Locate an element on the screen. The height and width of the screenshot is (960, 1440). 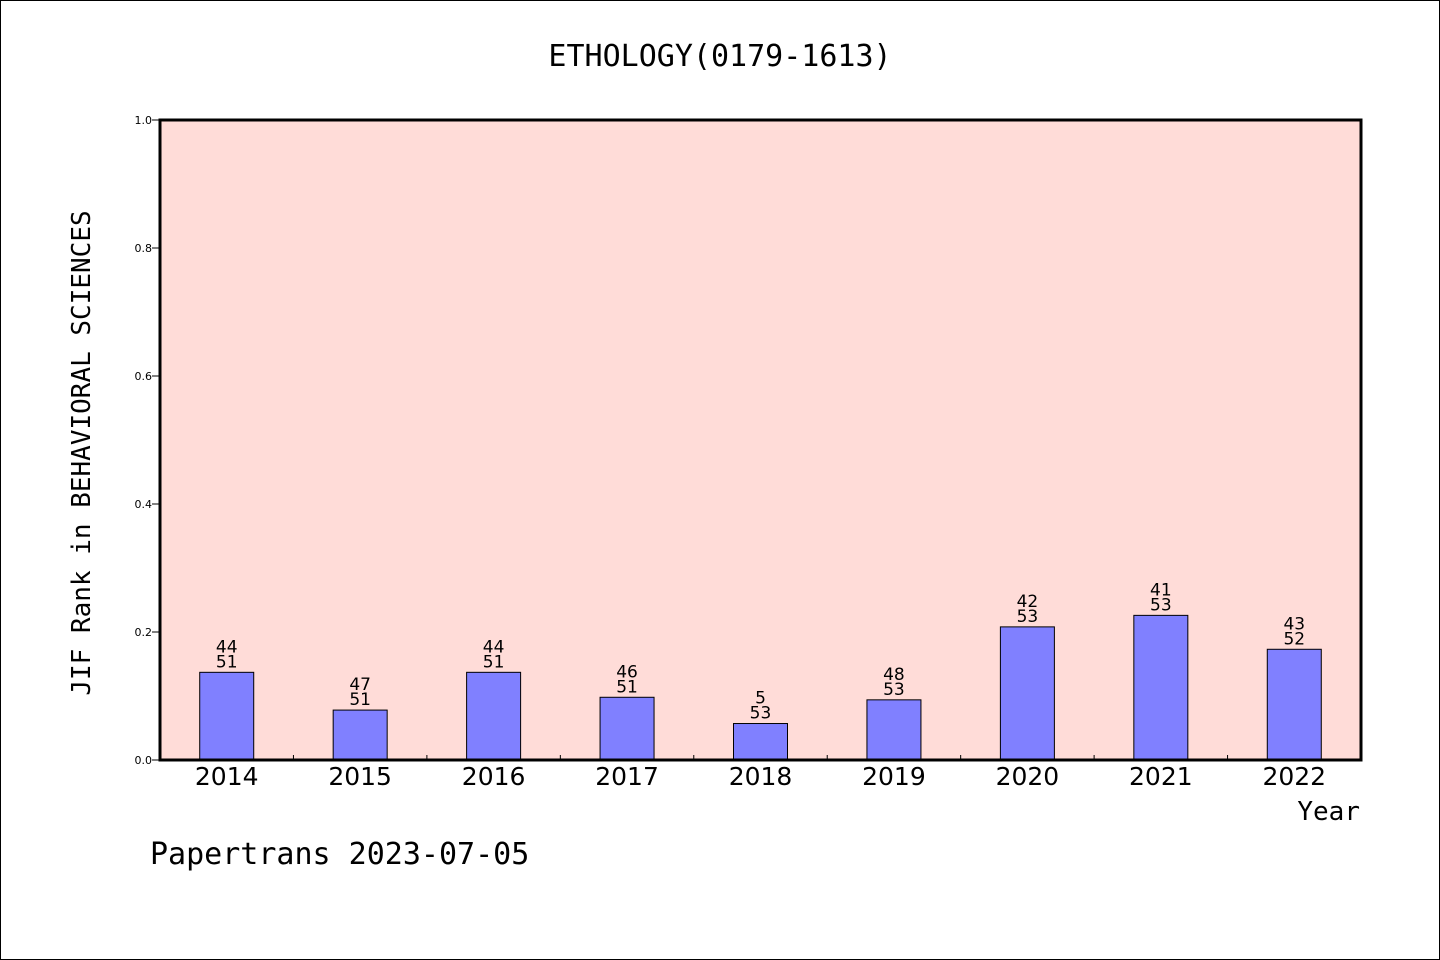
y-tick-label: 0.0 is located at coordinates (144, 760).